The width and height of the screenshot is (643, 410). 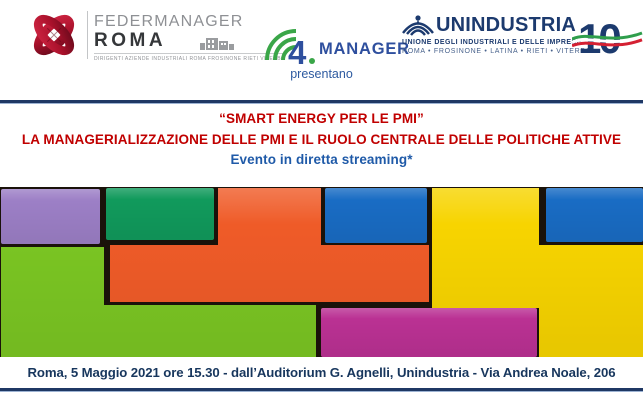 I want to click on fourmanager-dot, so click(x=312, y=61).